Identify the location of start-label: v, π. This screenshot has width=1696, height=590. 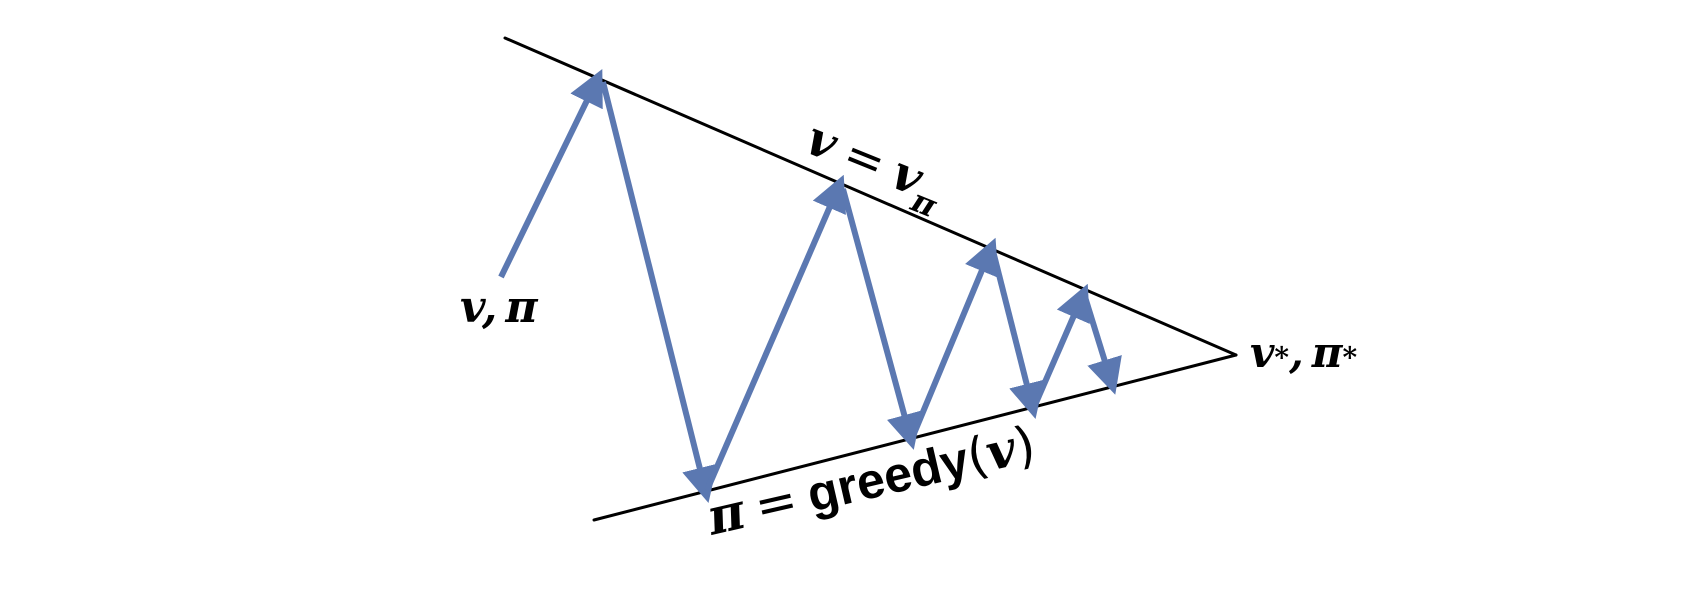
(499, 307).